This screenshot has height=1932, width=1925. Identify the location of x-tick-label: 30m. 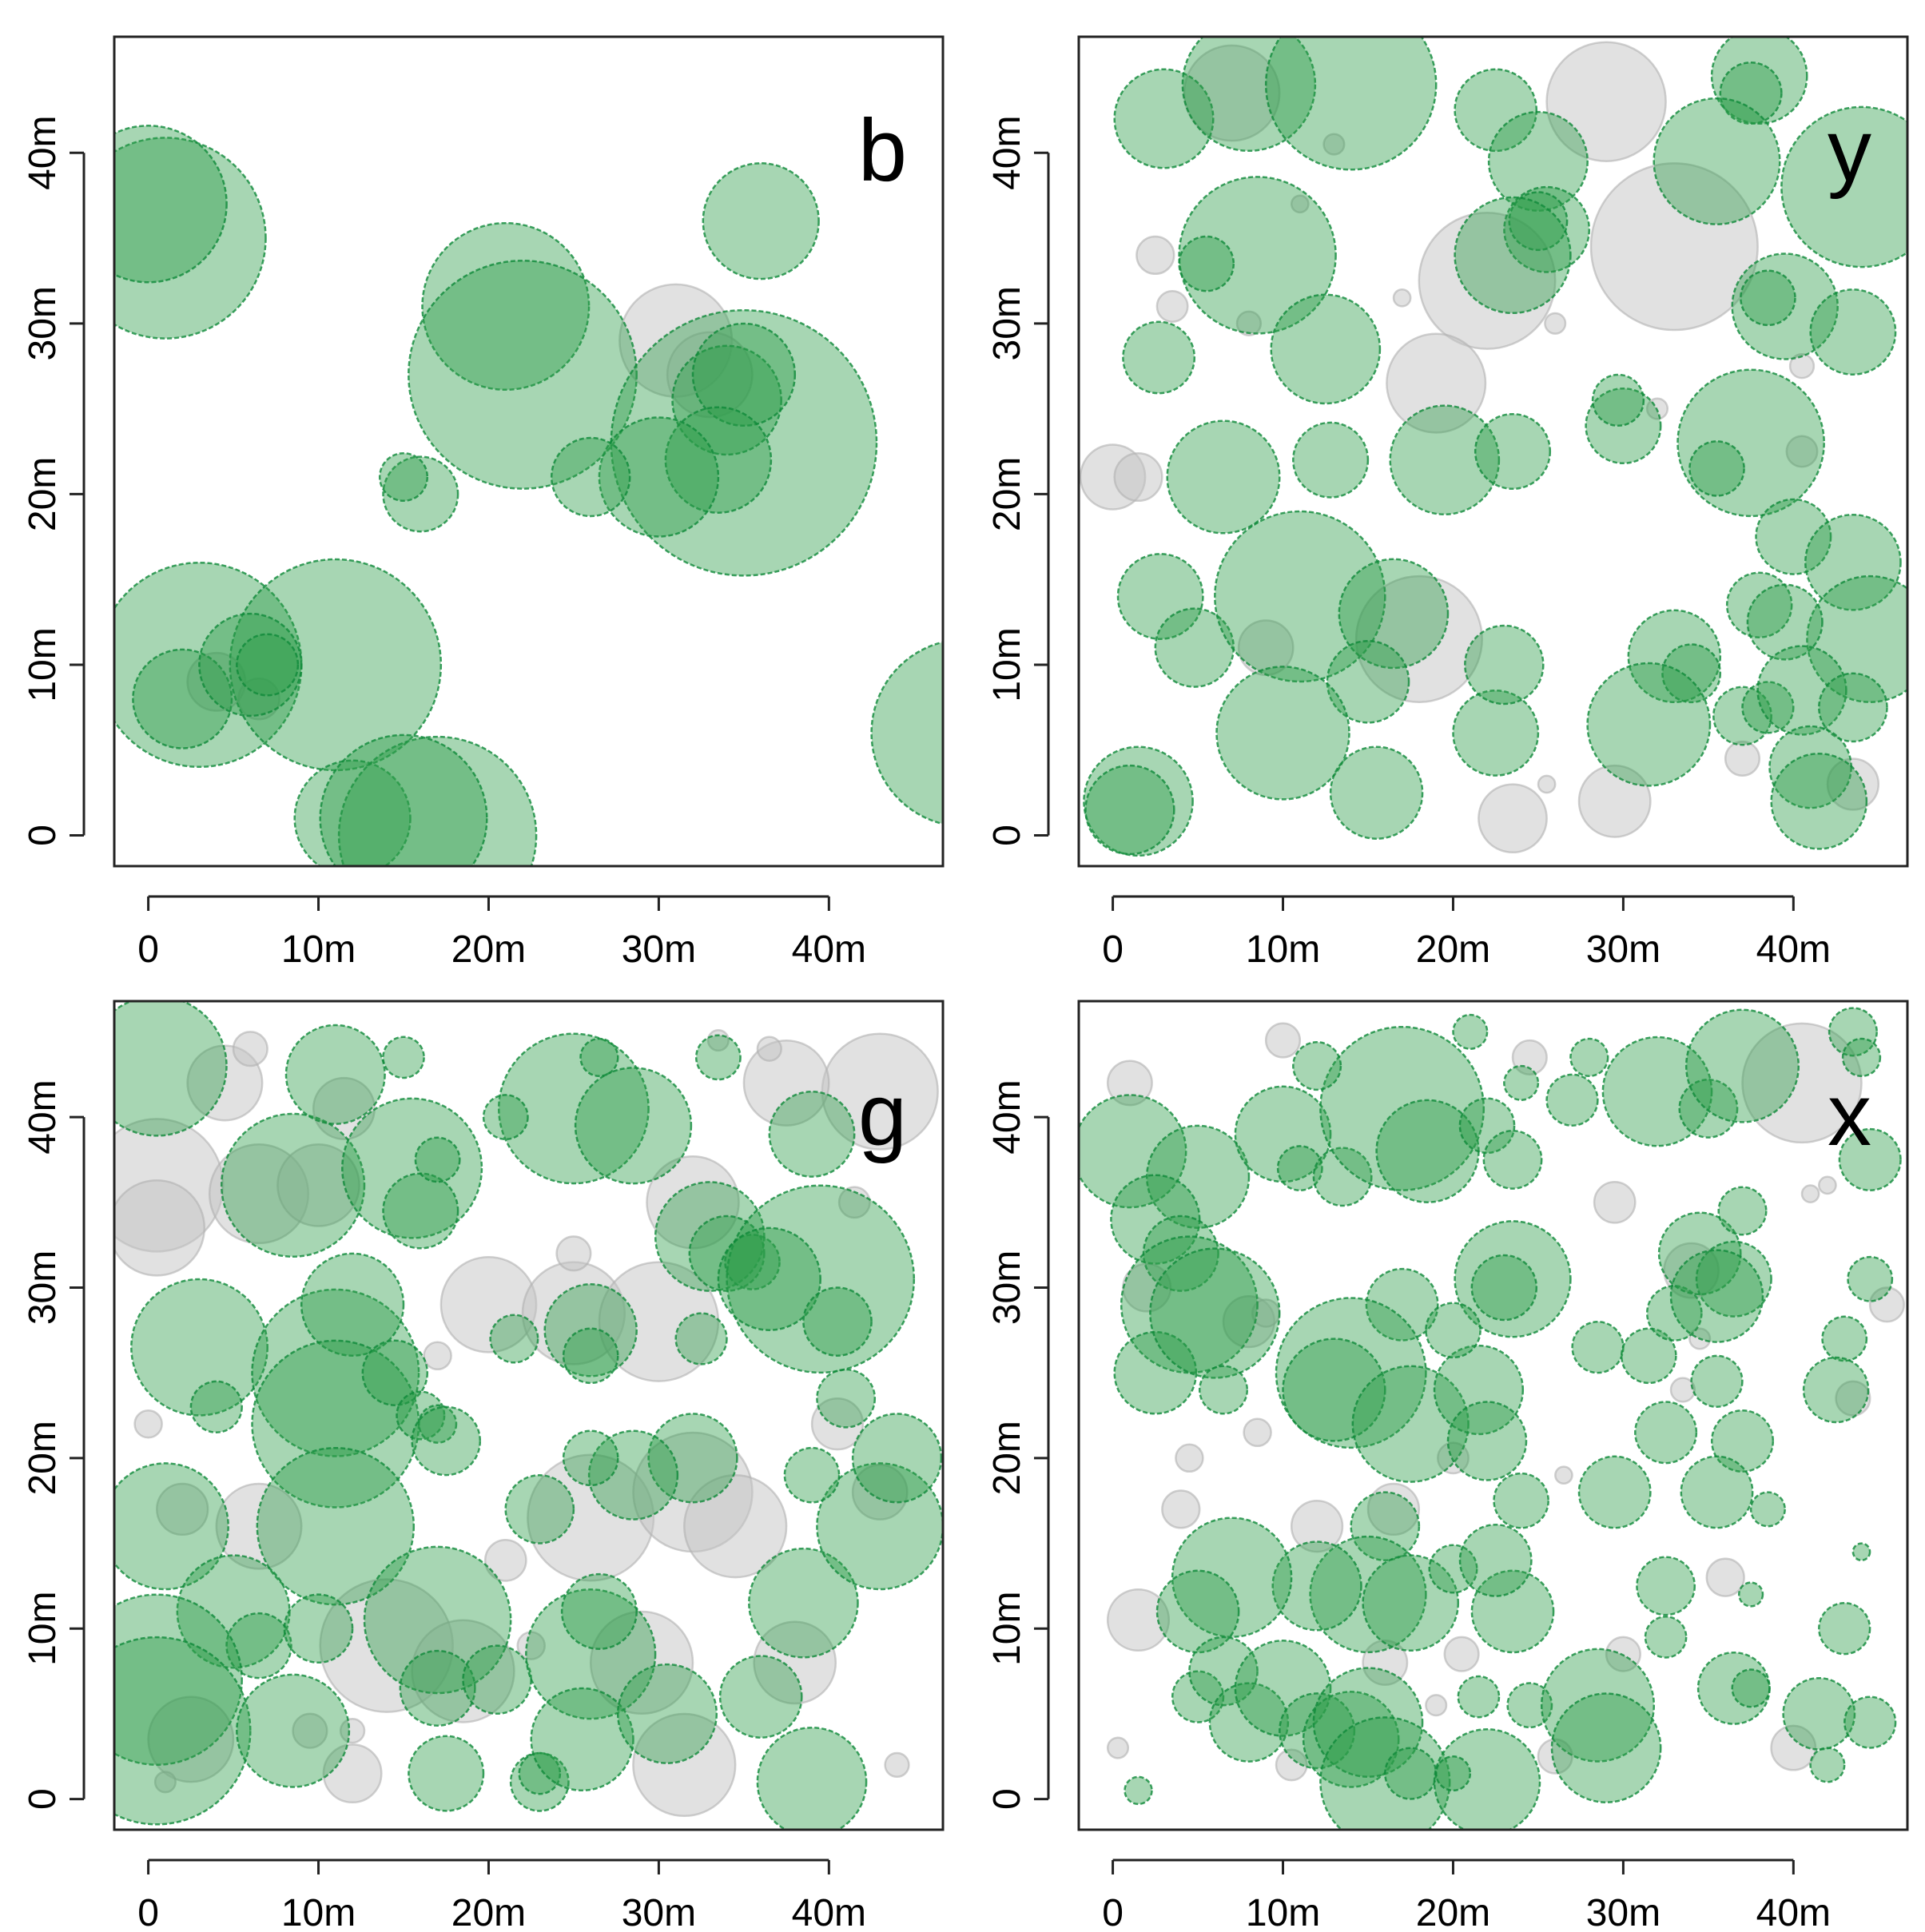
(1623, 1912).